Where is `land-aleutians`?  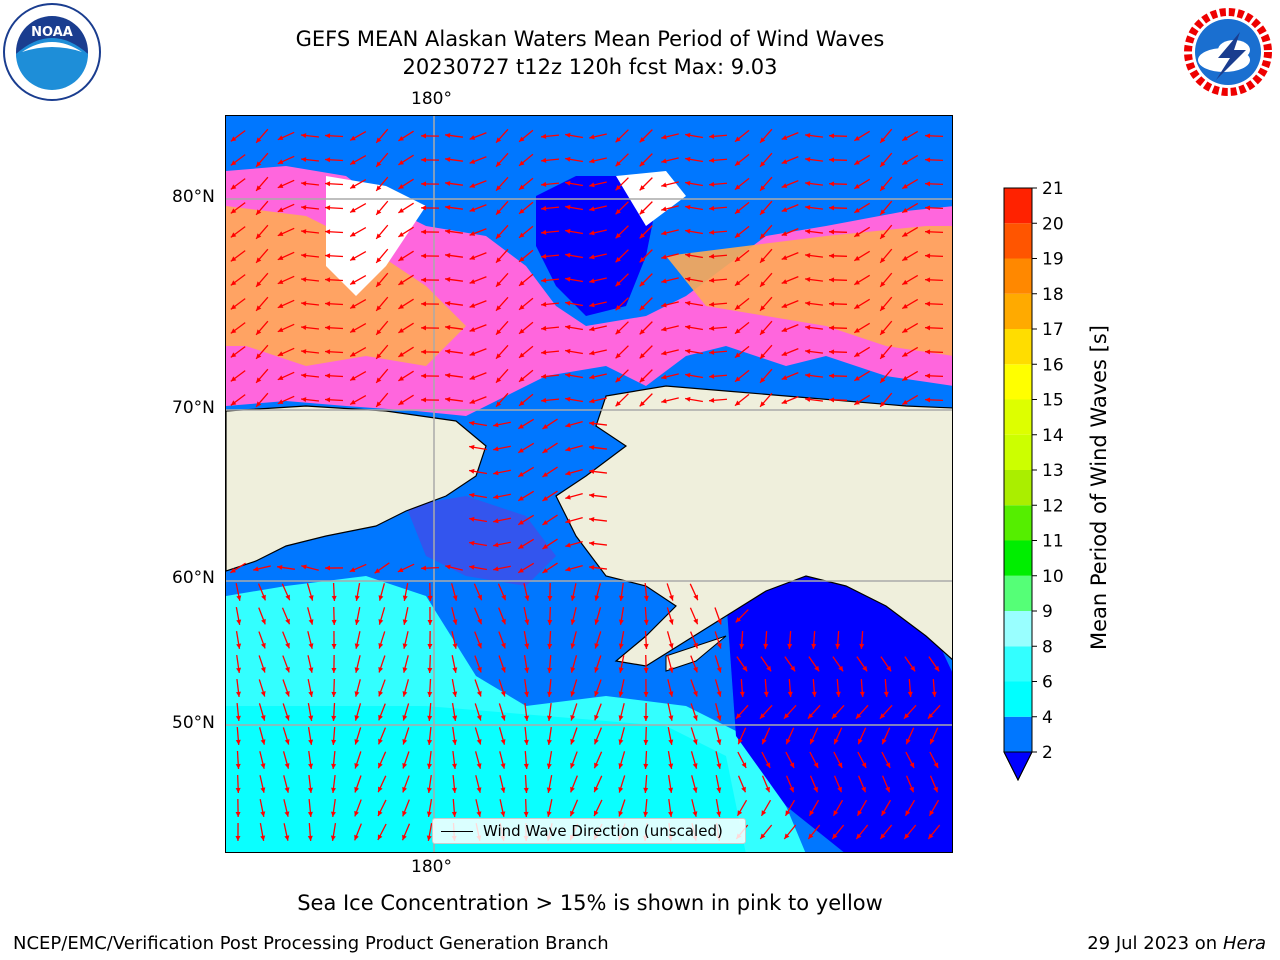 land-aleutians is located at coordinates (696, 653).